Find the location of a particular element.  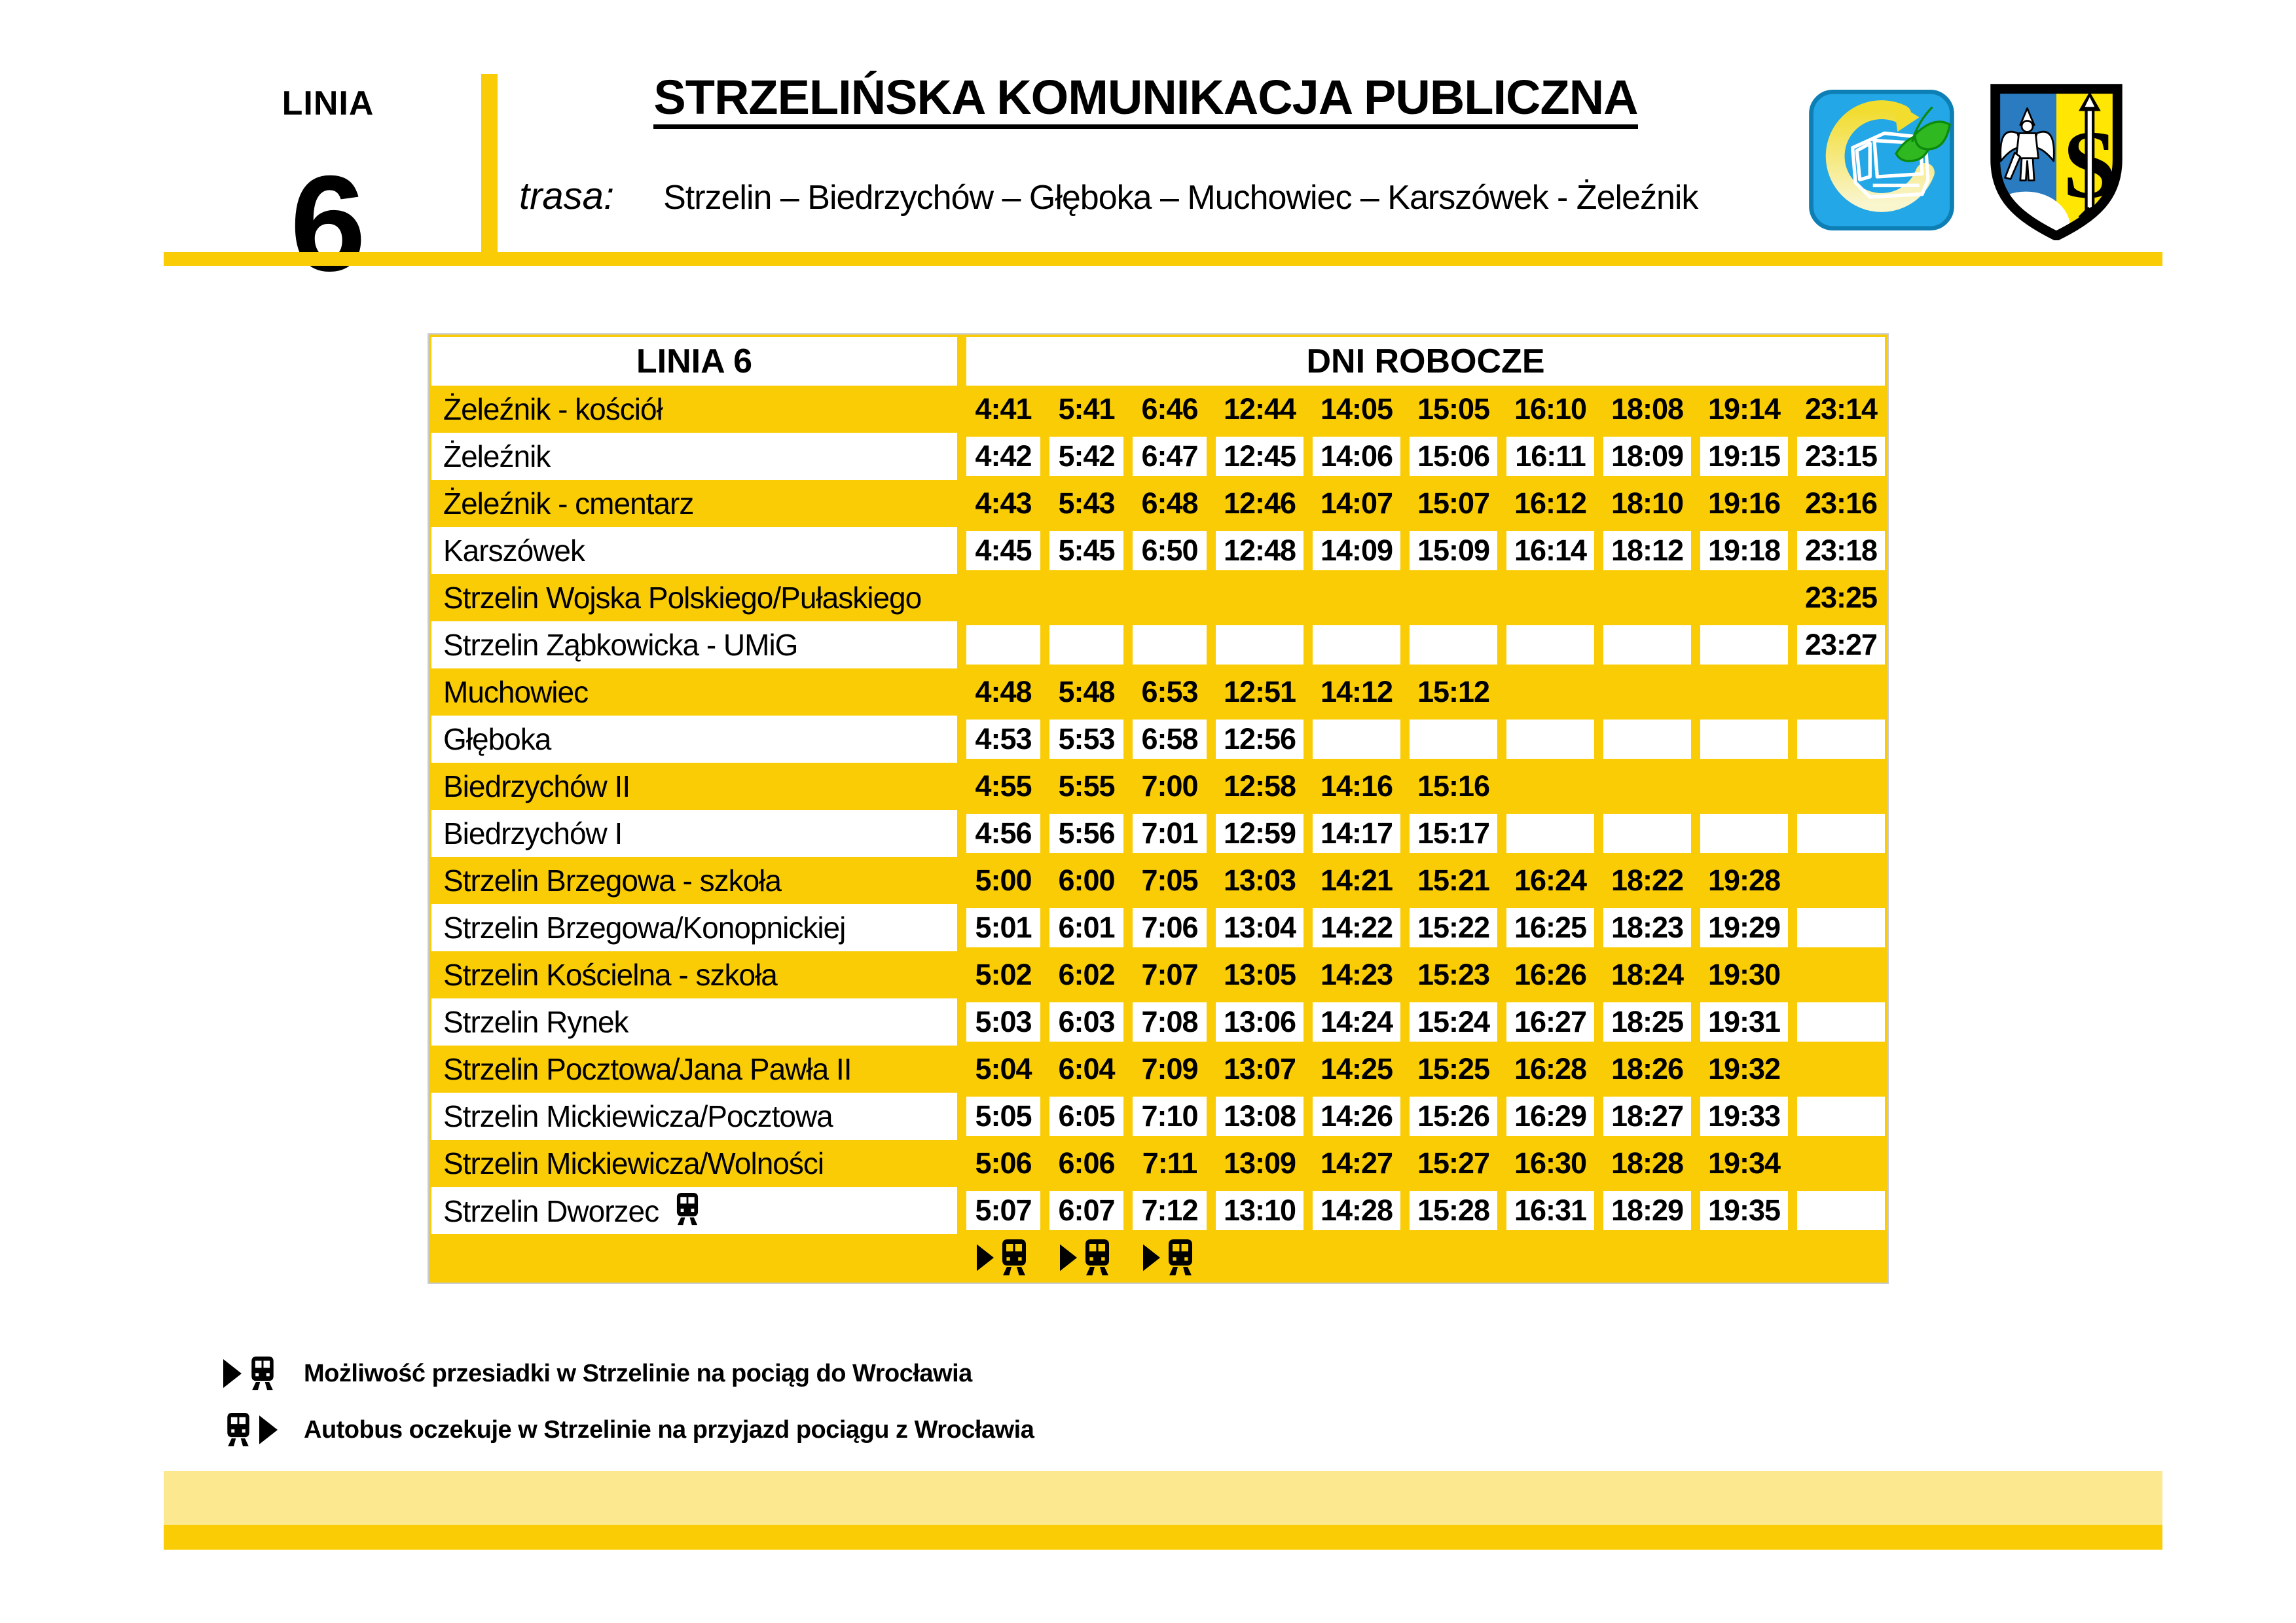

stop-name-cell: Karszówek is located at coordinates (694, 550).